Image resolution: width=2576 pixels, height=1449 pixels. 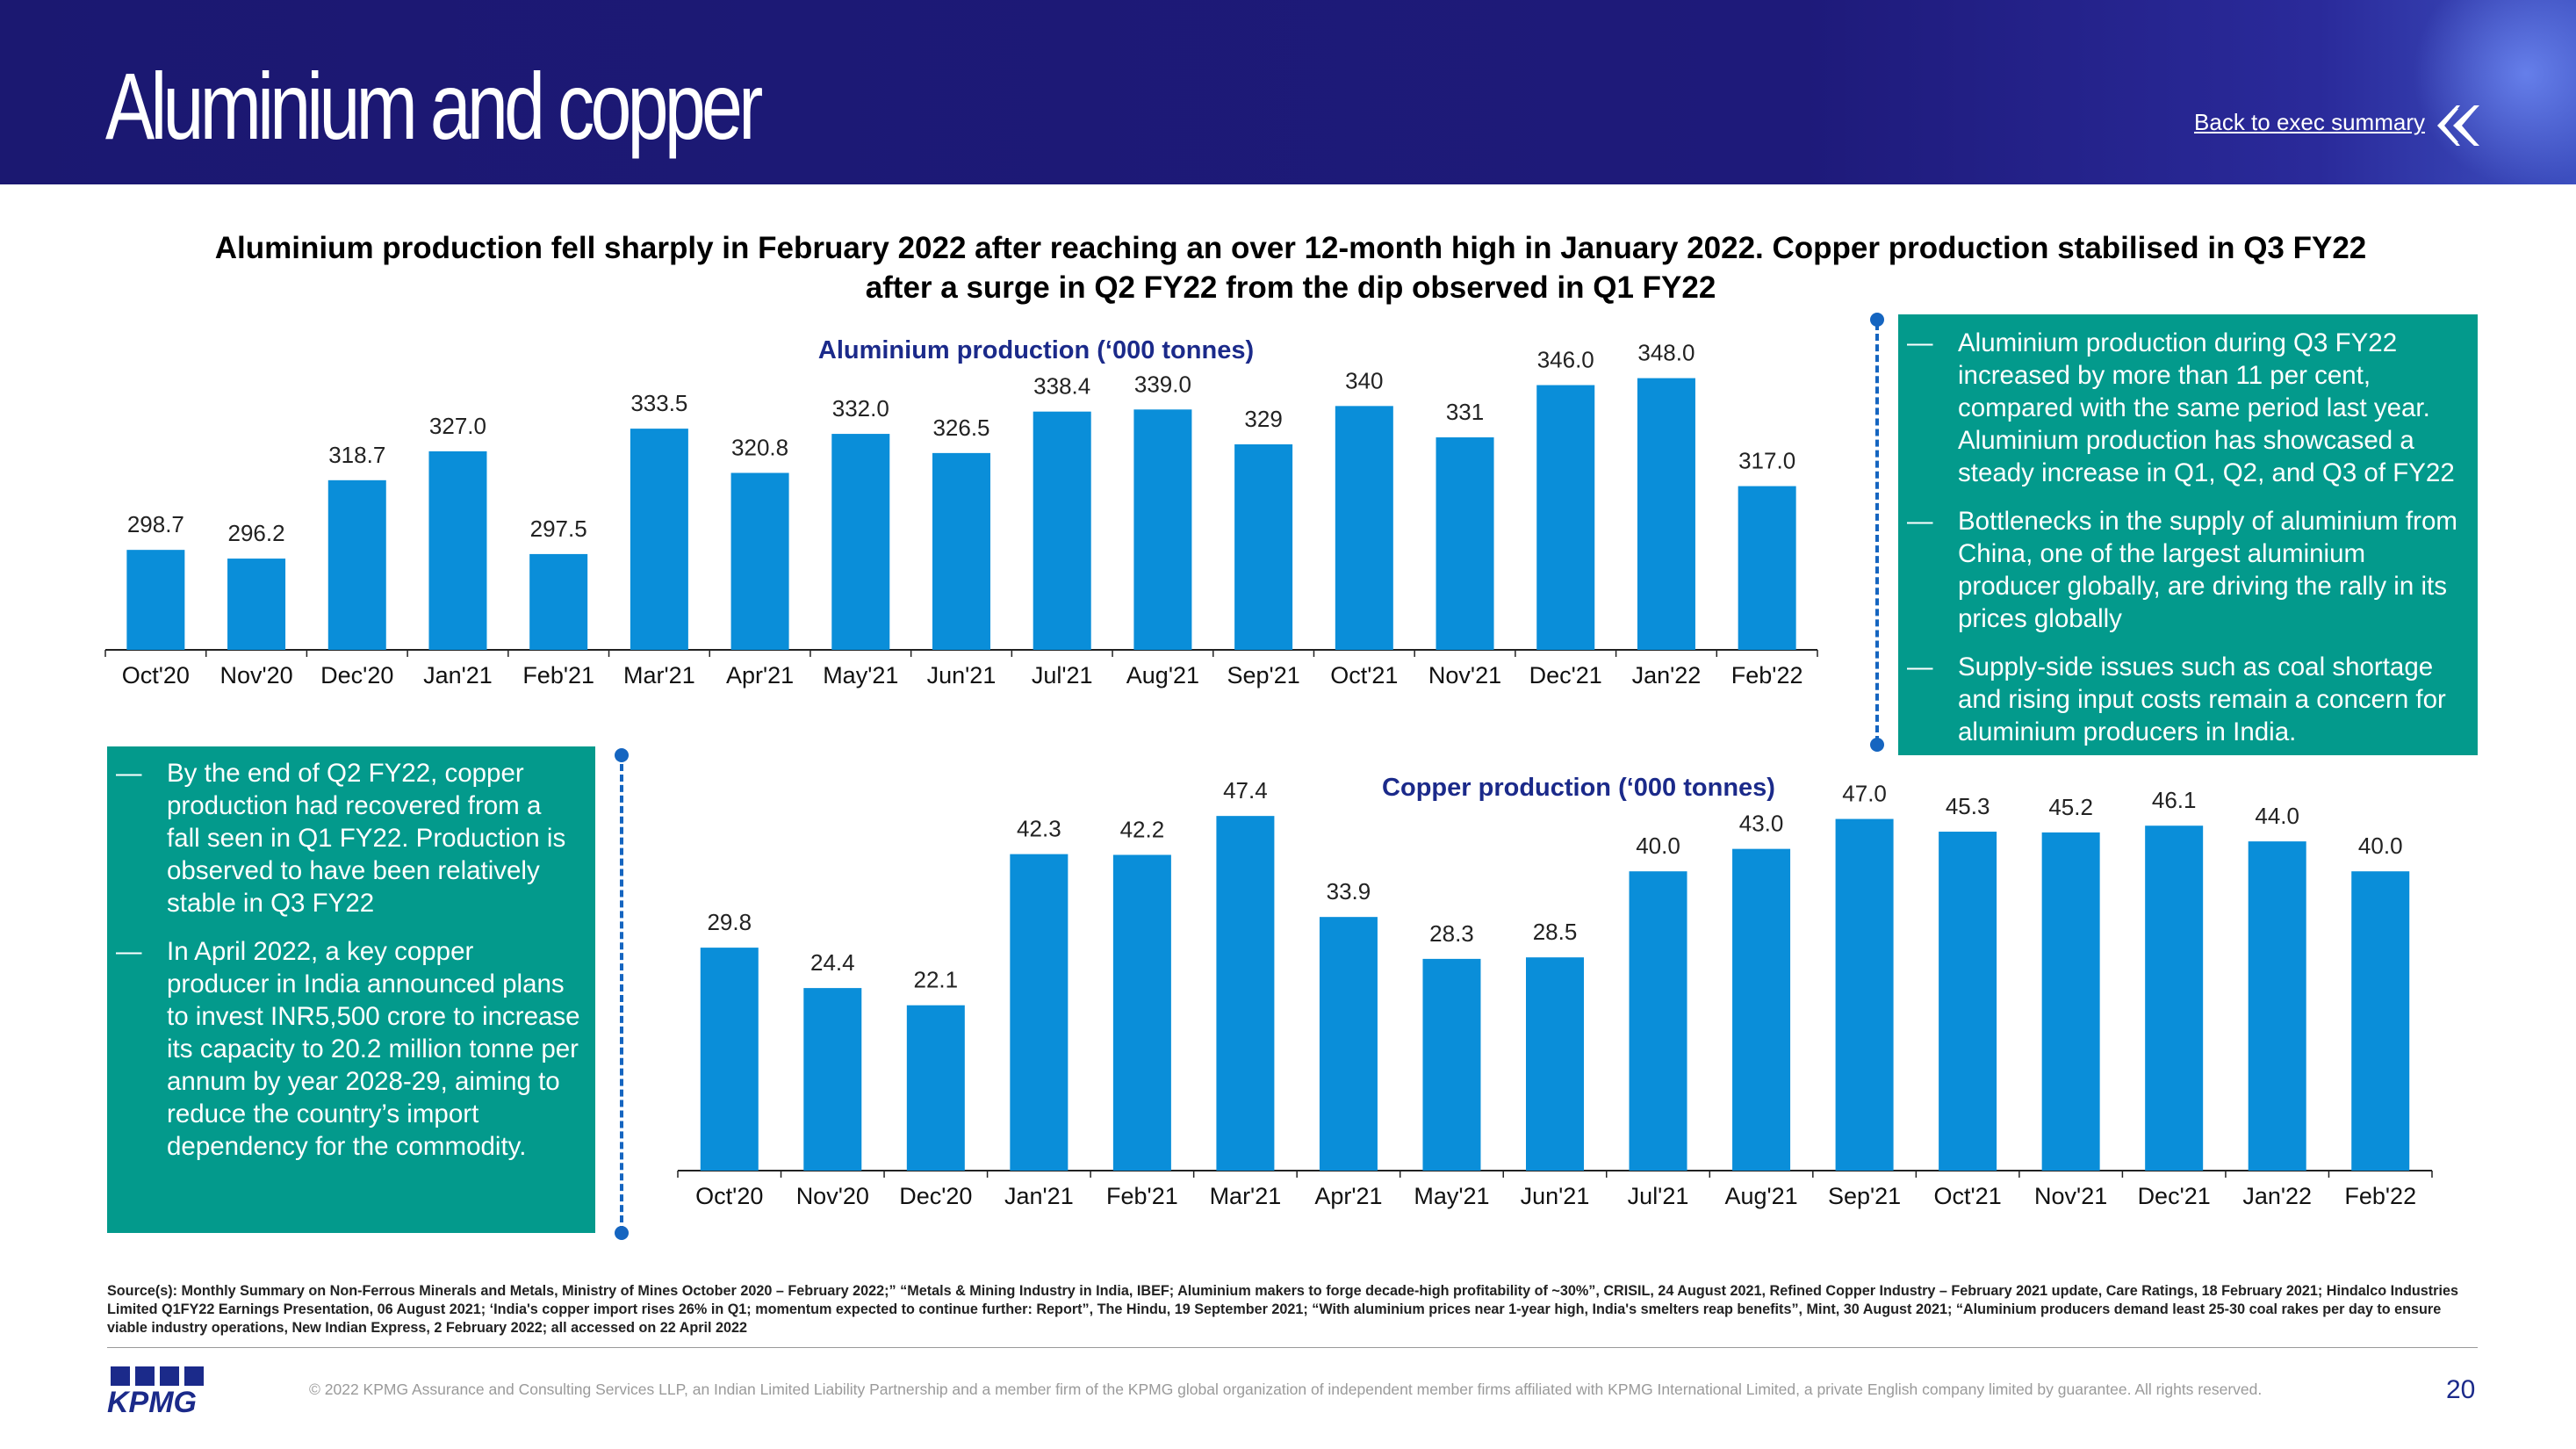 I want to click on x-tick-label: Jun'21, so click(x=962, y=675).